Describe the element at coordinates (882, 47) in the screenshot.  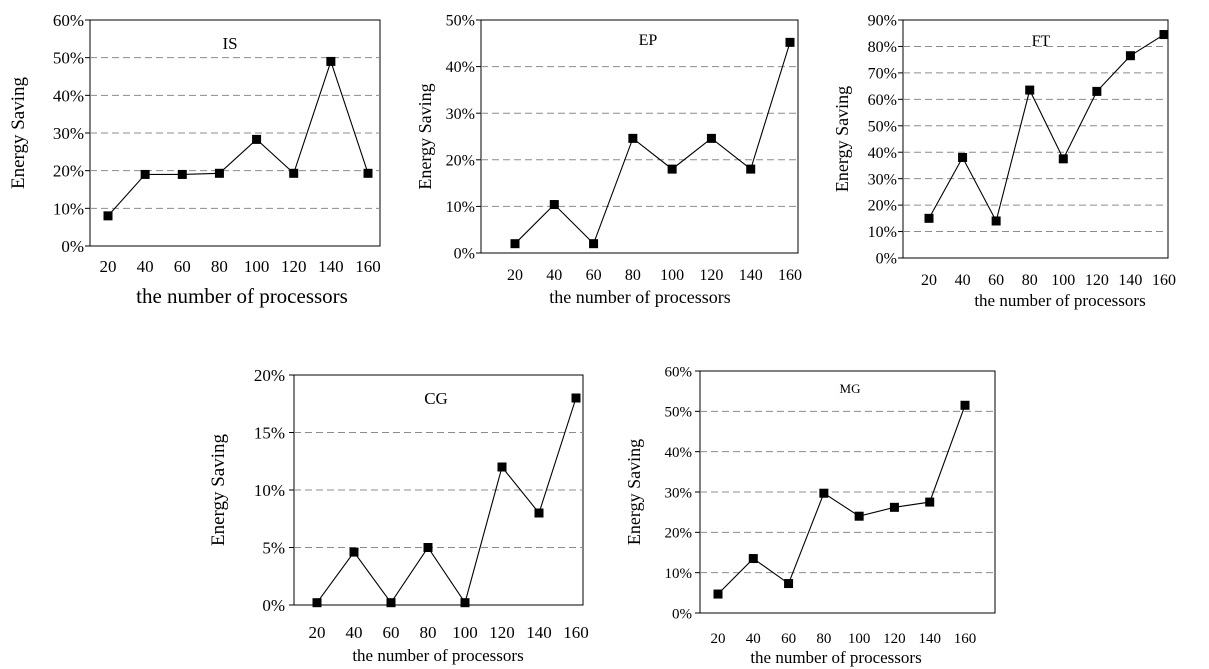
I see `y-tick-label: 80%` at that location.